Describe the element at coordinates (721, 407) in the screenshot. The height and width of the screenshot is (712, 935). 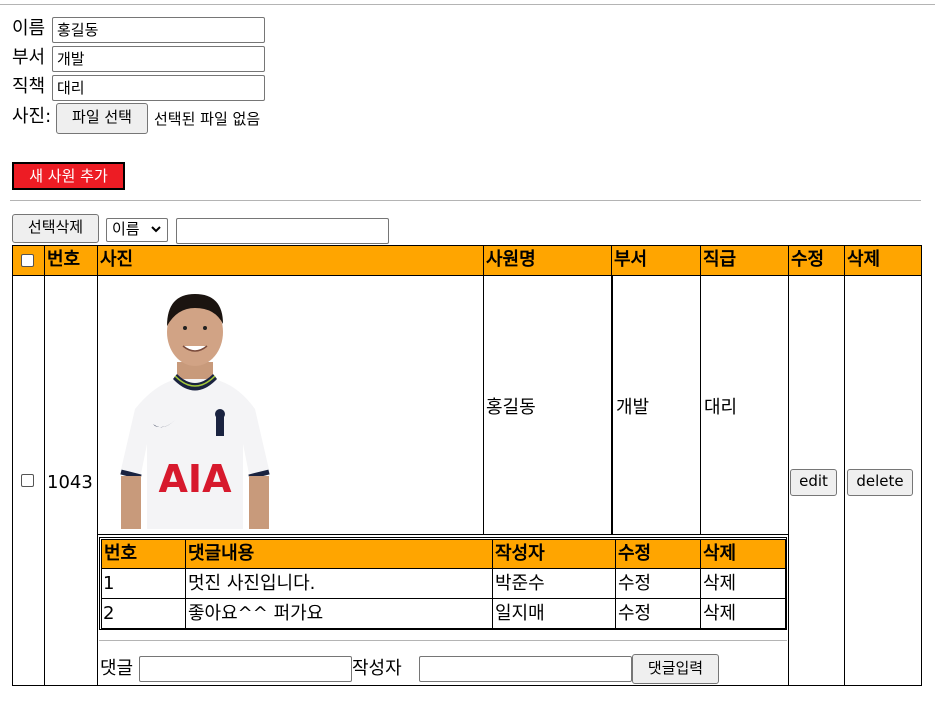
I see `row-position: 대리` at that location.